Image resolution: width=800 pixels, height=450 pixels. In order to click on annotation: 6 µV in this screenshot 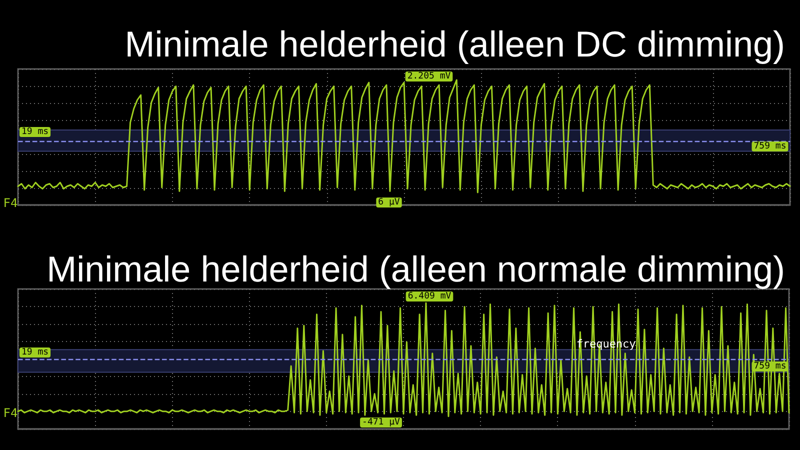, I will do `click(389, 203)`.